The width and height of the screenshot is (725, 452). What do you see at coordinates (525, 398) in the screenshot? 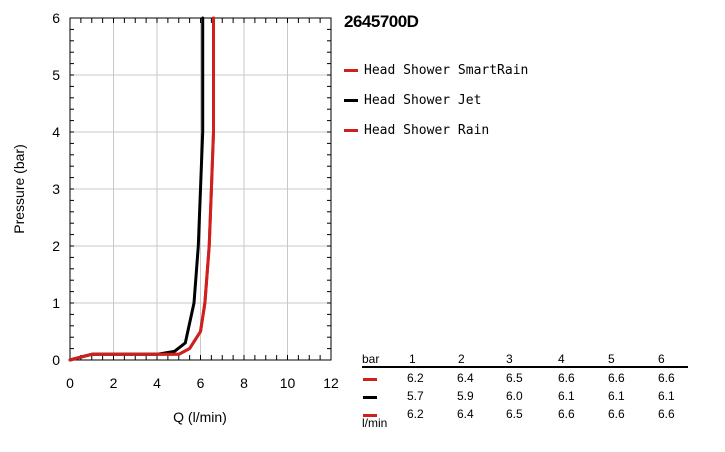
I see `flow-table-row: 5.7 5.9 6.0 6.1 6.1 6.1` at bounding box center [525, 398].